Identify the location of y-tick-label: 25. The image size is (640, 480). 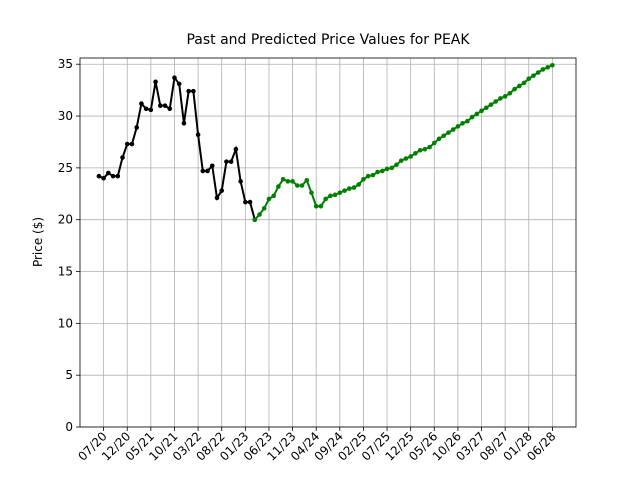
(65, 168).